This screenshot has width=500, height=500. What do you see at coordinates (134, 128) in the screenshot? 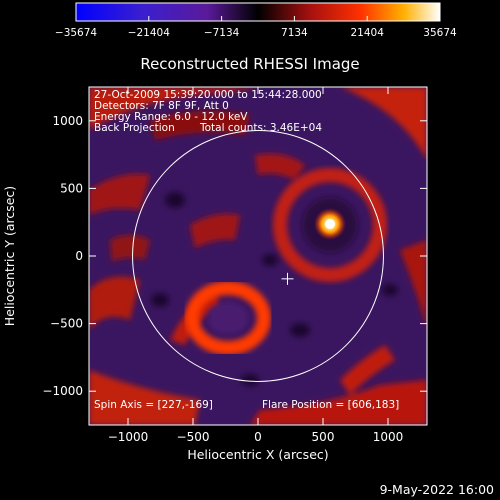
I see `method-text: Back Projection` at bounding box center [134, 128].